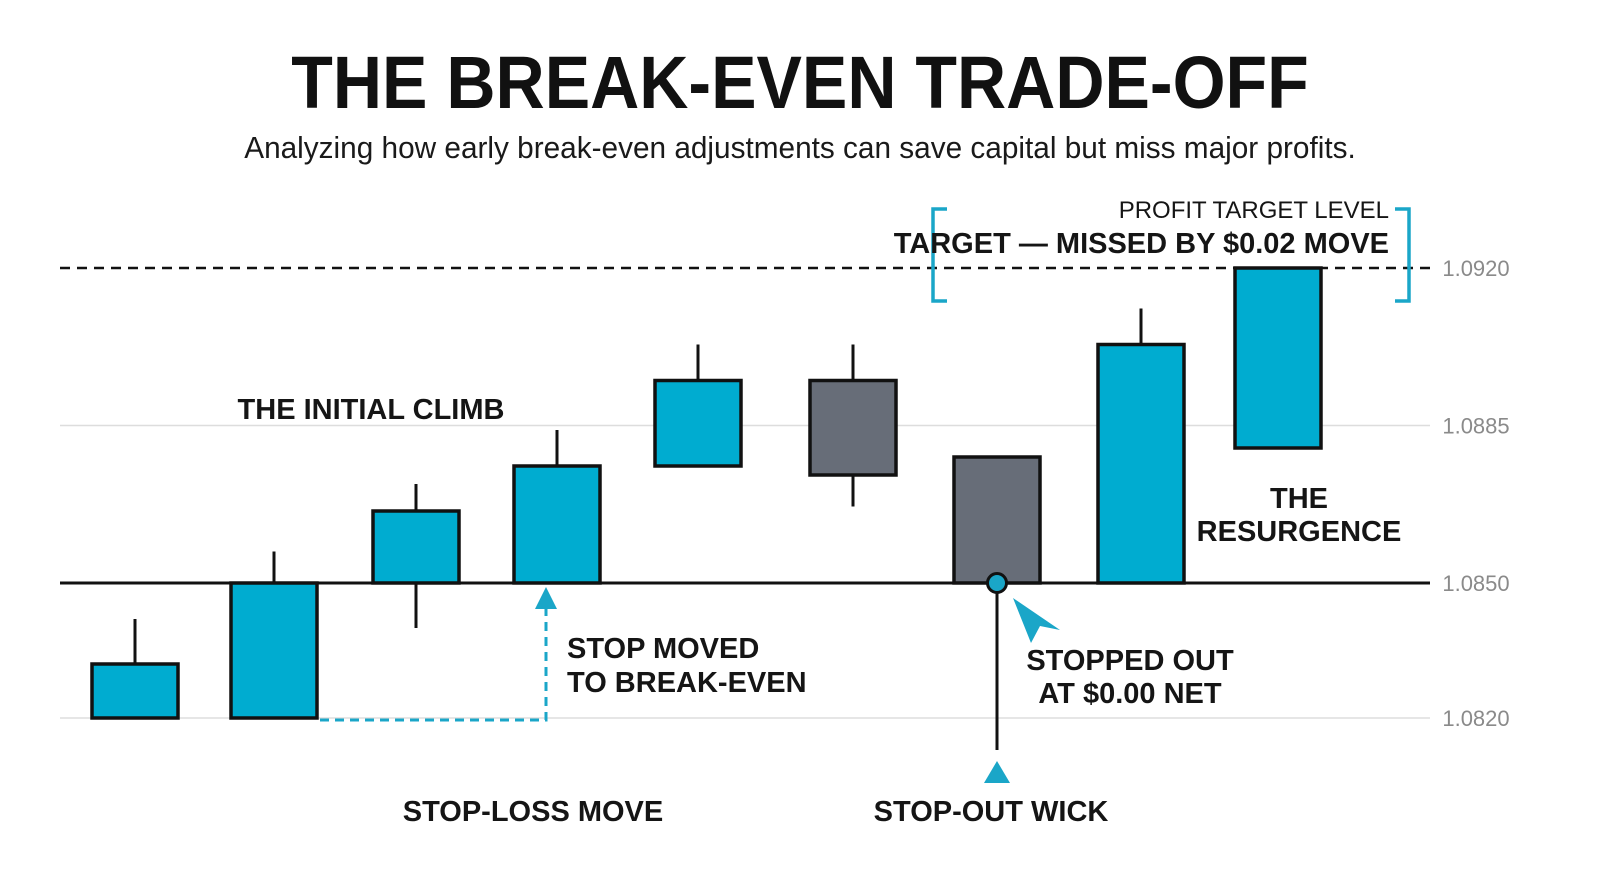 The image size is (1600, 893). What do you see at coordinates (1130, 661) in the screenshot?
I see `stopped-out-label-line1: STOPPED OUT` at bounding box center [1130, 661].